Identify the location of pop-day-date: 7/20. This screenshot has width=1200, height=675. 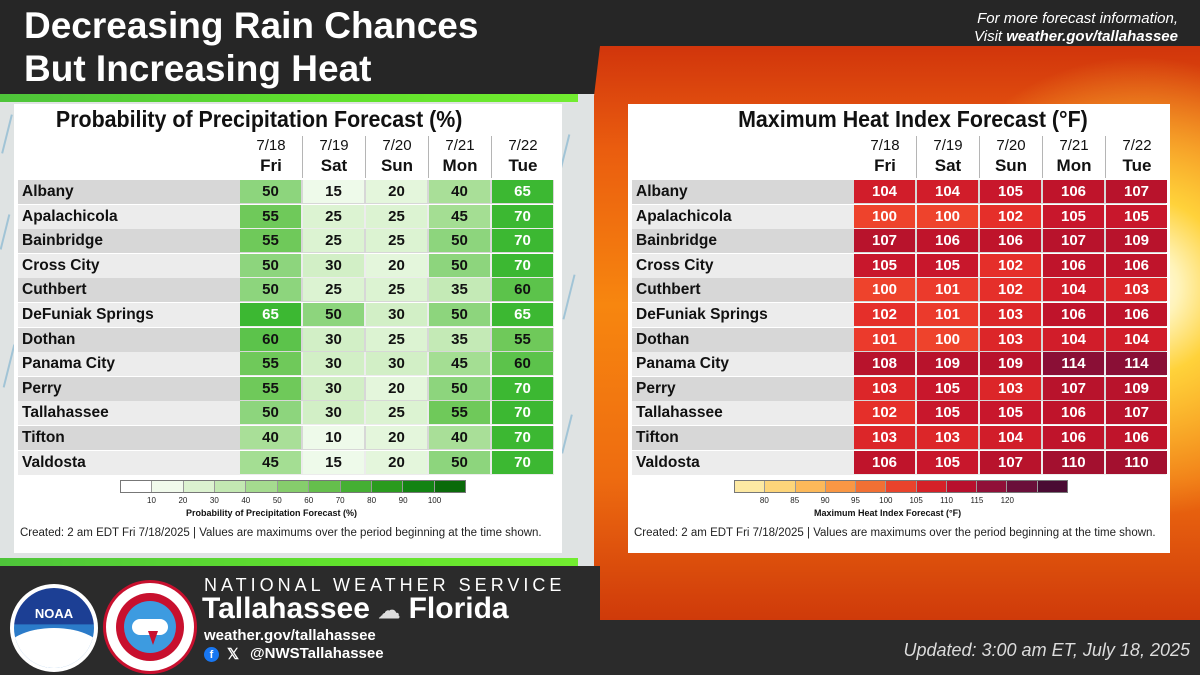
(397, 145).